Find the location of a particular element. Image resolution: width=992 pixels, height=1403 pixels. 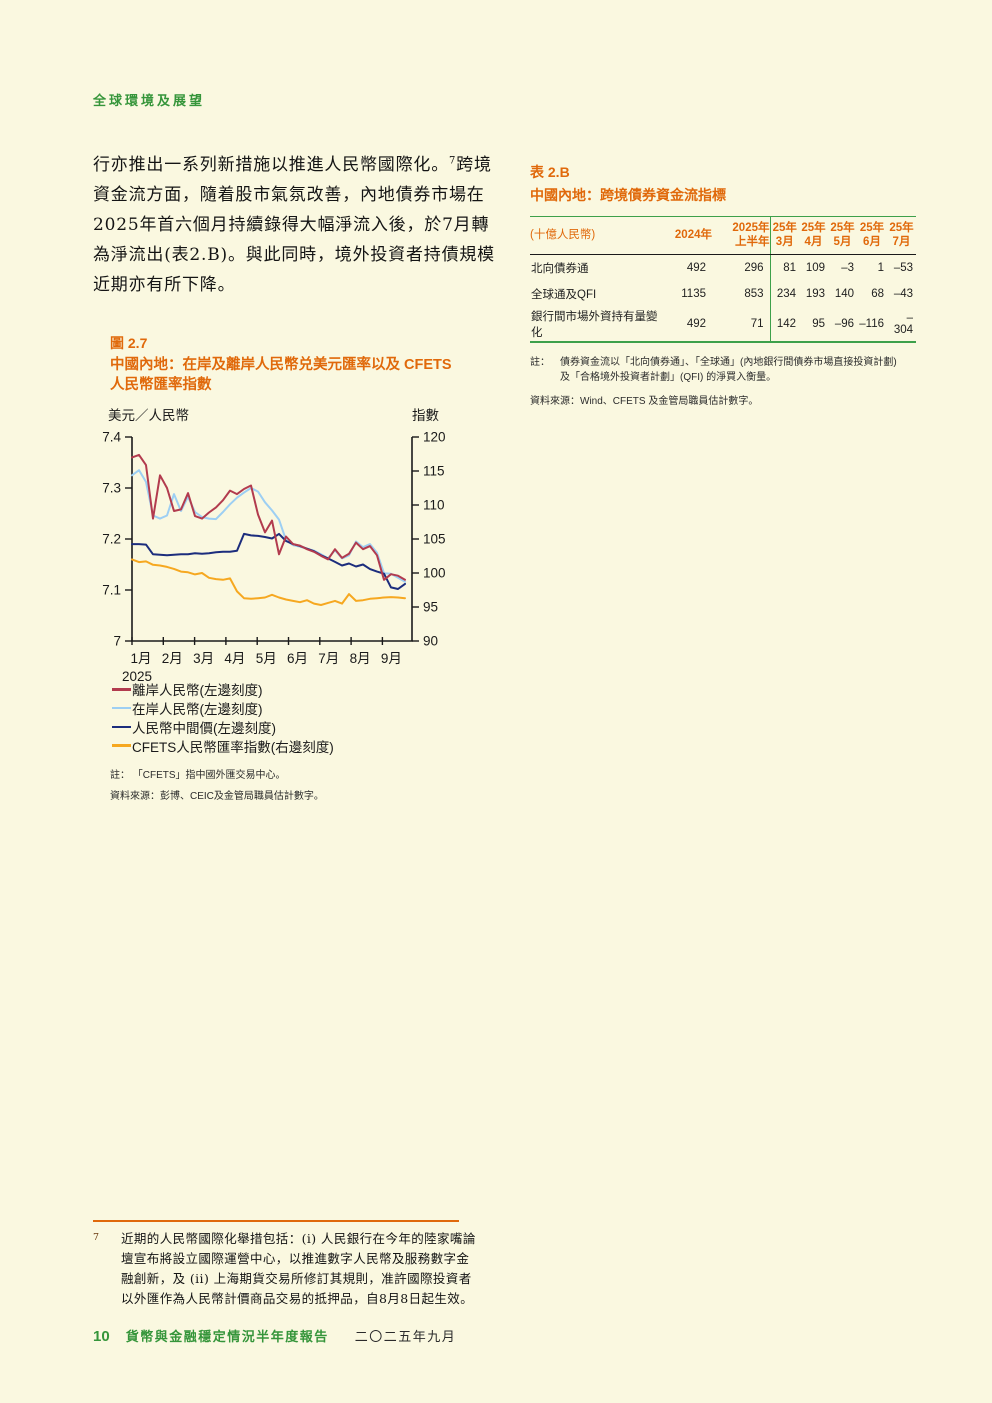

figure-number: 圖 2.7 is located at coordinates (129, 343).